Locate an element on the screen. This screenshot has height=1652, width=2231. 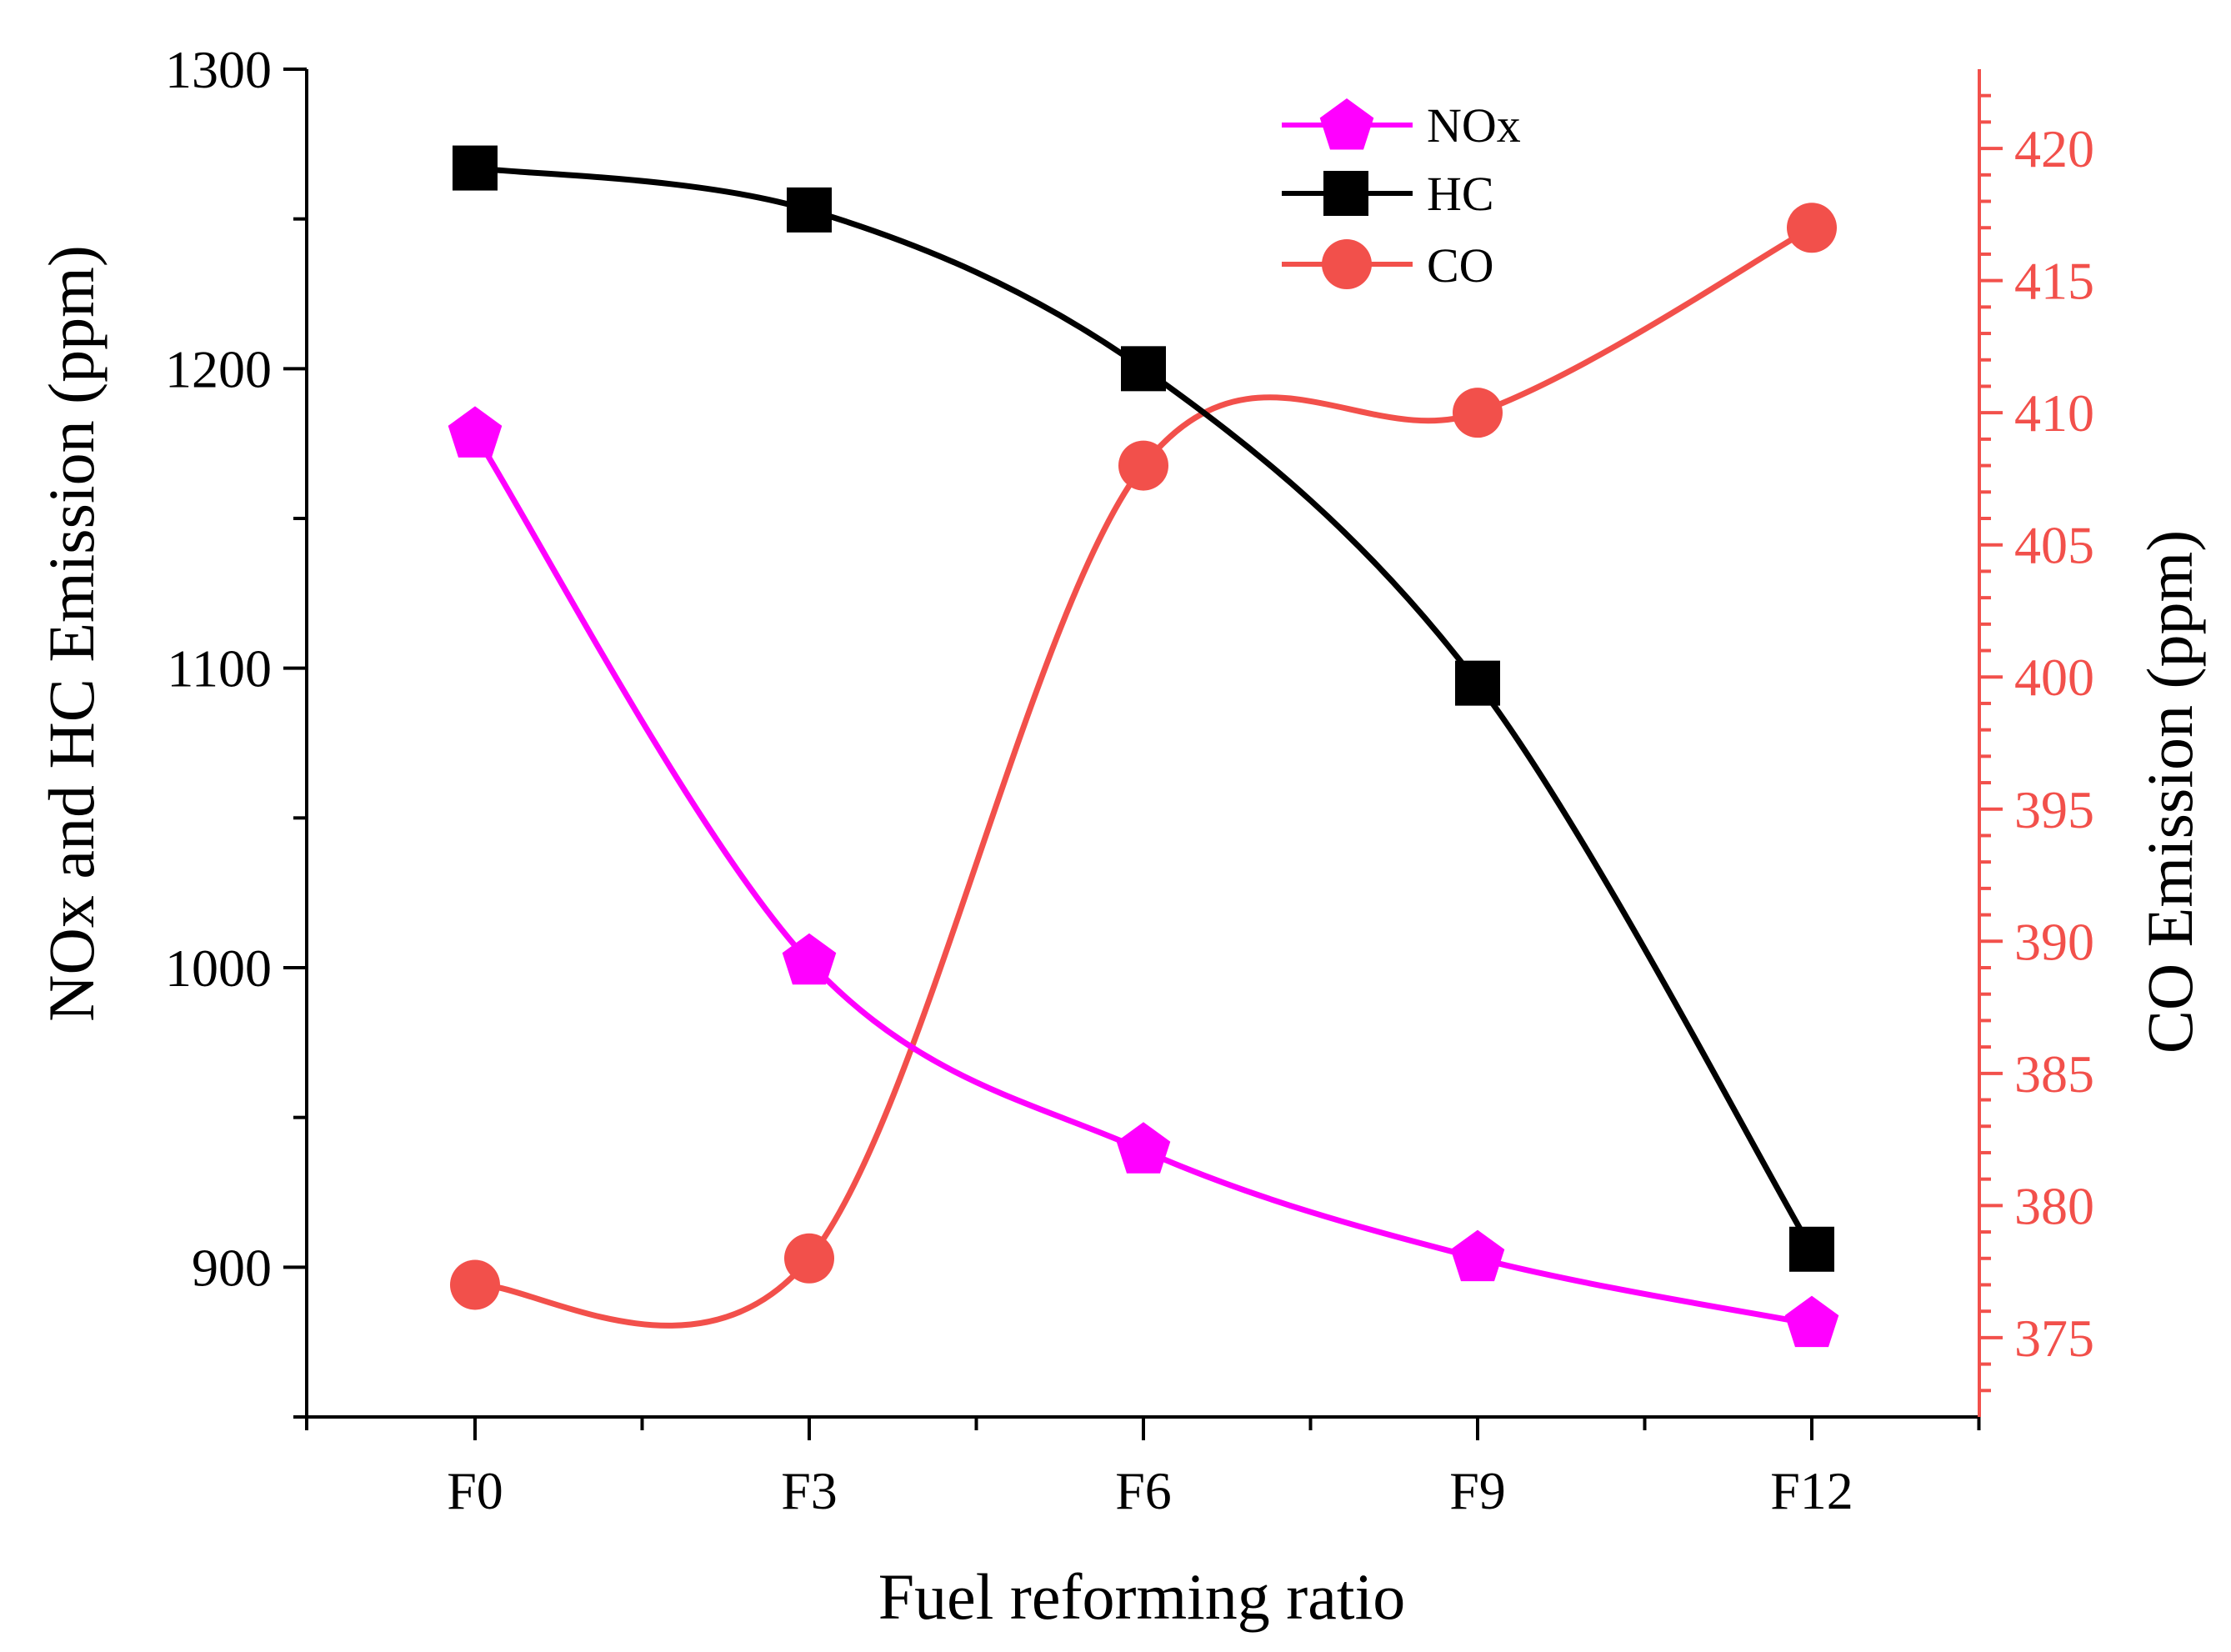
y-right-tick-label: 395 is located at coordinates (2054, 809).